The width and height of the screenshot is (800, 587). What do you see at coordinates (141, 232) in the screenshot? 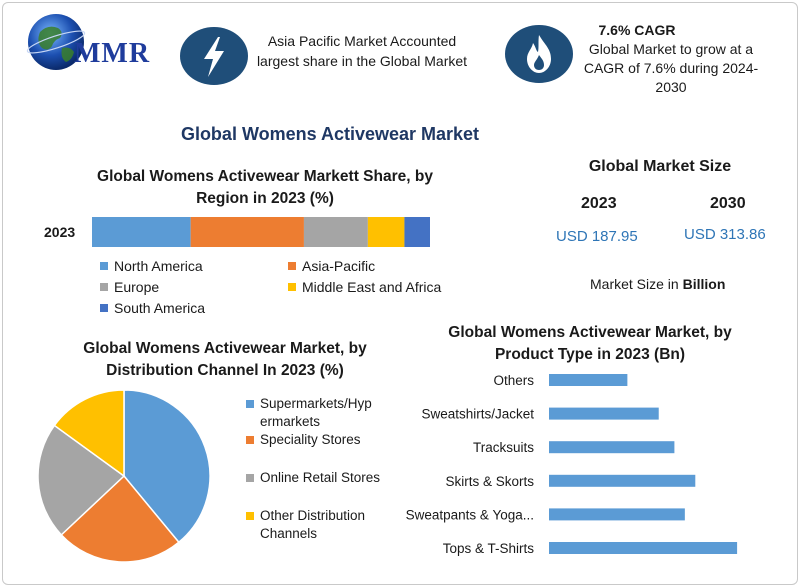
I see `region-bar-segment-north-america` at bounding box center [141, 232].